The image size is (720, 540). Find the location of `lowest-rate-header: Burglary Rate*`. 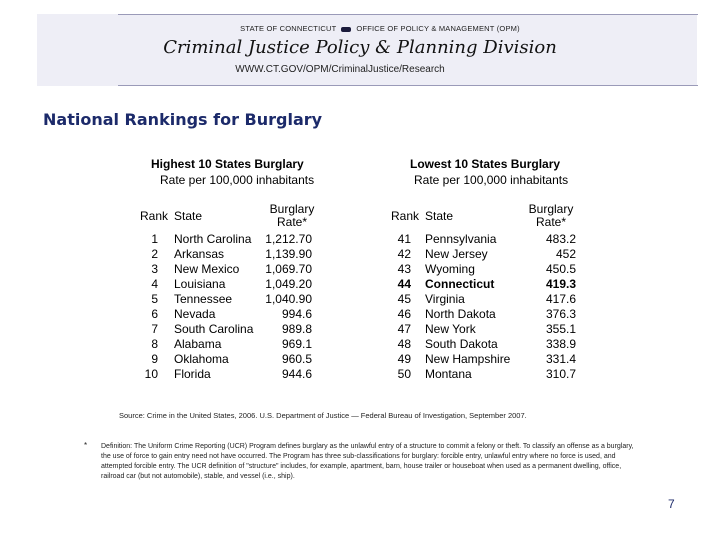

lowest-rate-header: Burglary Rate* is located at coordinates (551, 216).